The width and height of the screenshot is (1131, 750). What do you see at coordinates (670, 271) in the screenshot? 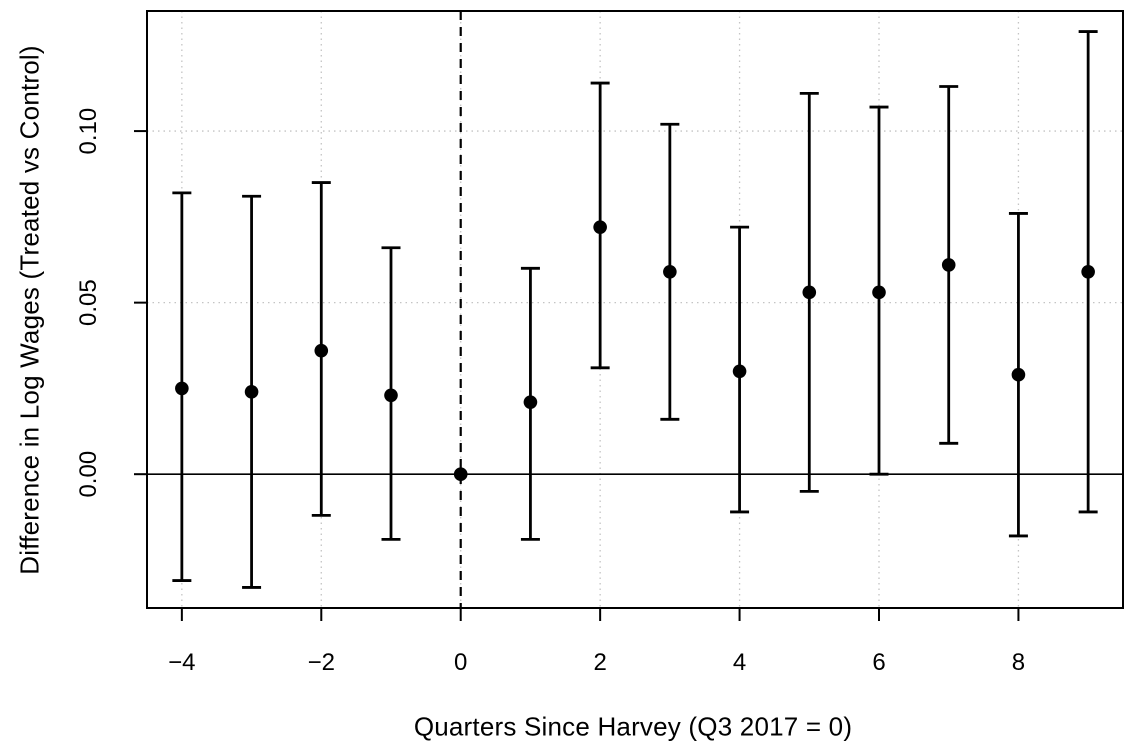
I see `point-estimate-q3` at bounding box center [670, 271].